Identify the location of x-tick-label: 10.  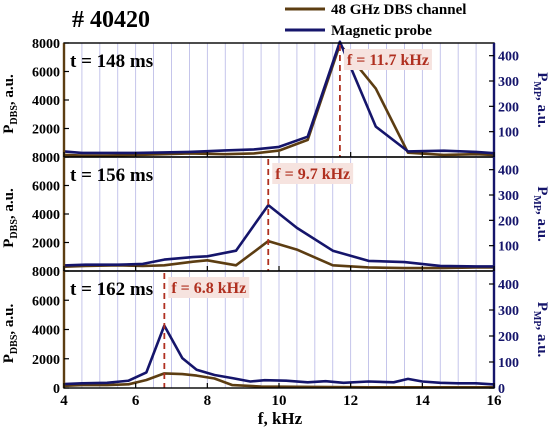
(279, 401).